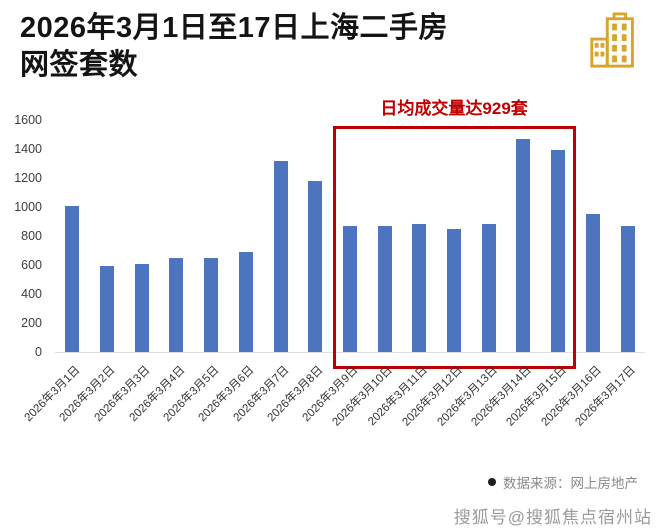 This screenshot has width=660, height=532. What do you see at coordinates (492, 482) in the screenshot?
I see `dot-icon` at bounding box center [492, 482].